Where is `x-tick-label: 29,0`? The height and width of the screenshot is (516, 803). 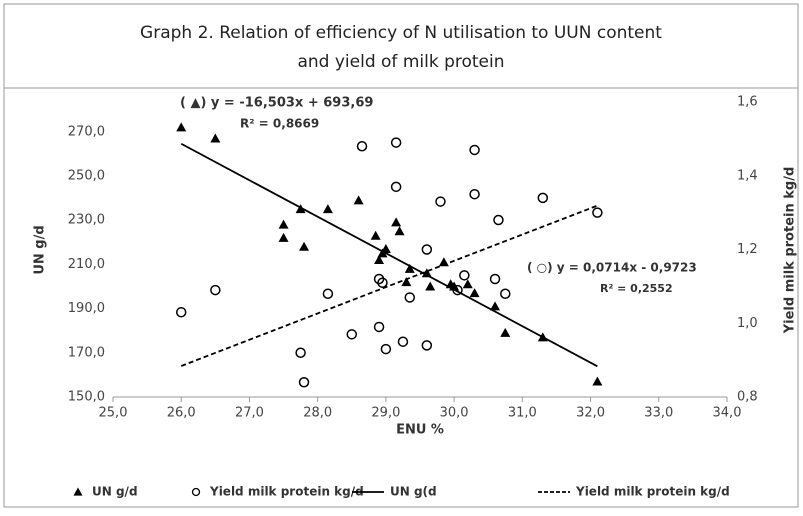
x-tick-label: 29,0 is located at coordinates (385, 413).